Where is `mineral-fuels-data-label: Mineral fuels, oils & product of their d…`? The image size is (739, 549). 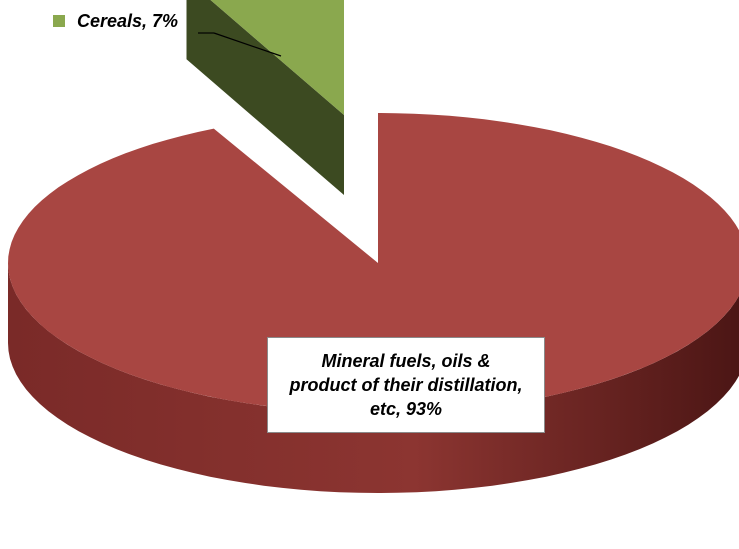 mineral-fuels-data-label: Mineral fuels, oils & product of their d… is located at coordinates (406, 385).